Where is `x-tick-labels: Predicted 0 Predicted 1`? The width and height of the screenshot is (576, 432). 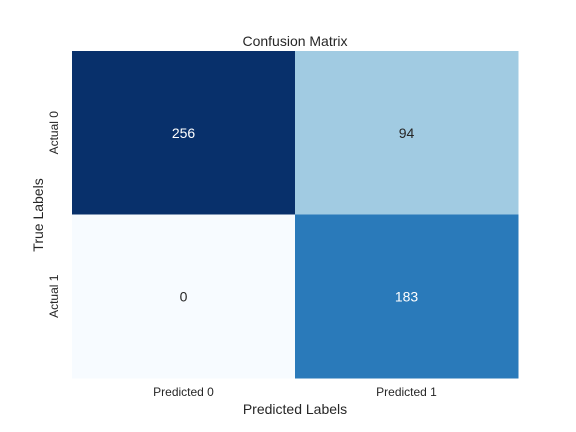
x-tick-labels: Predicted 0 Predicted 1 is located at coordinates (295, 392).